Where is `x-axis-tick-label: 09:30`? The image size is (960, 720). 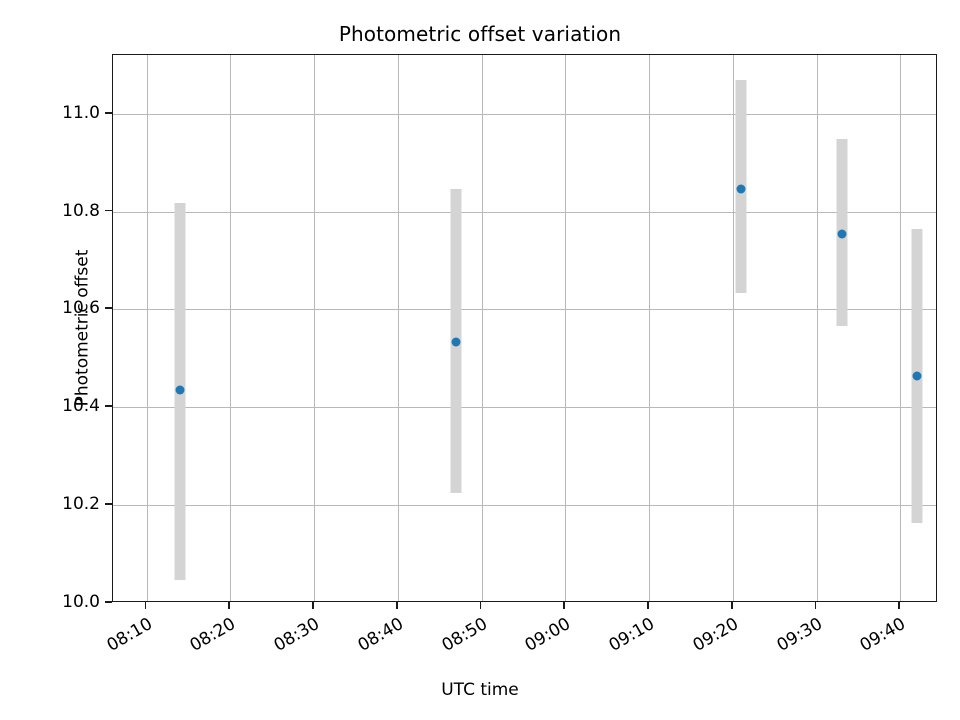
x-axis-tick-label: 09:30 is located at coordinates (799, 635).